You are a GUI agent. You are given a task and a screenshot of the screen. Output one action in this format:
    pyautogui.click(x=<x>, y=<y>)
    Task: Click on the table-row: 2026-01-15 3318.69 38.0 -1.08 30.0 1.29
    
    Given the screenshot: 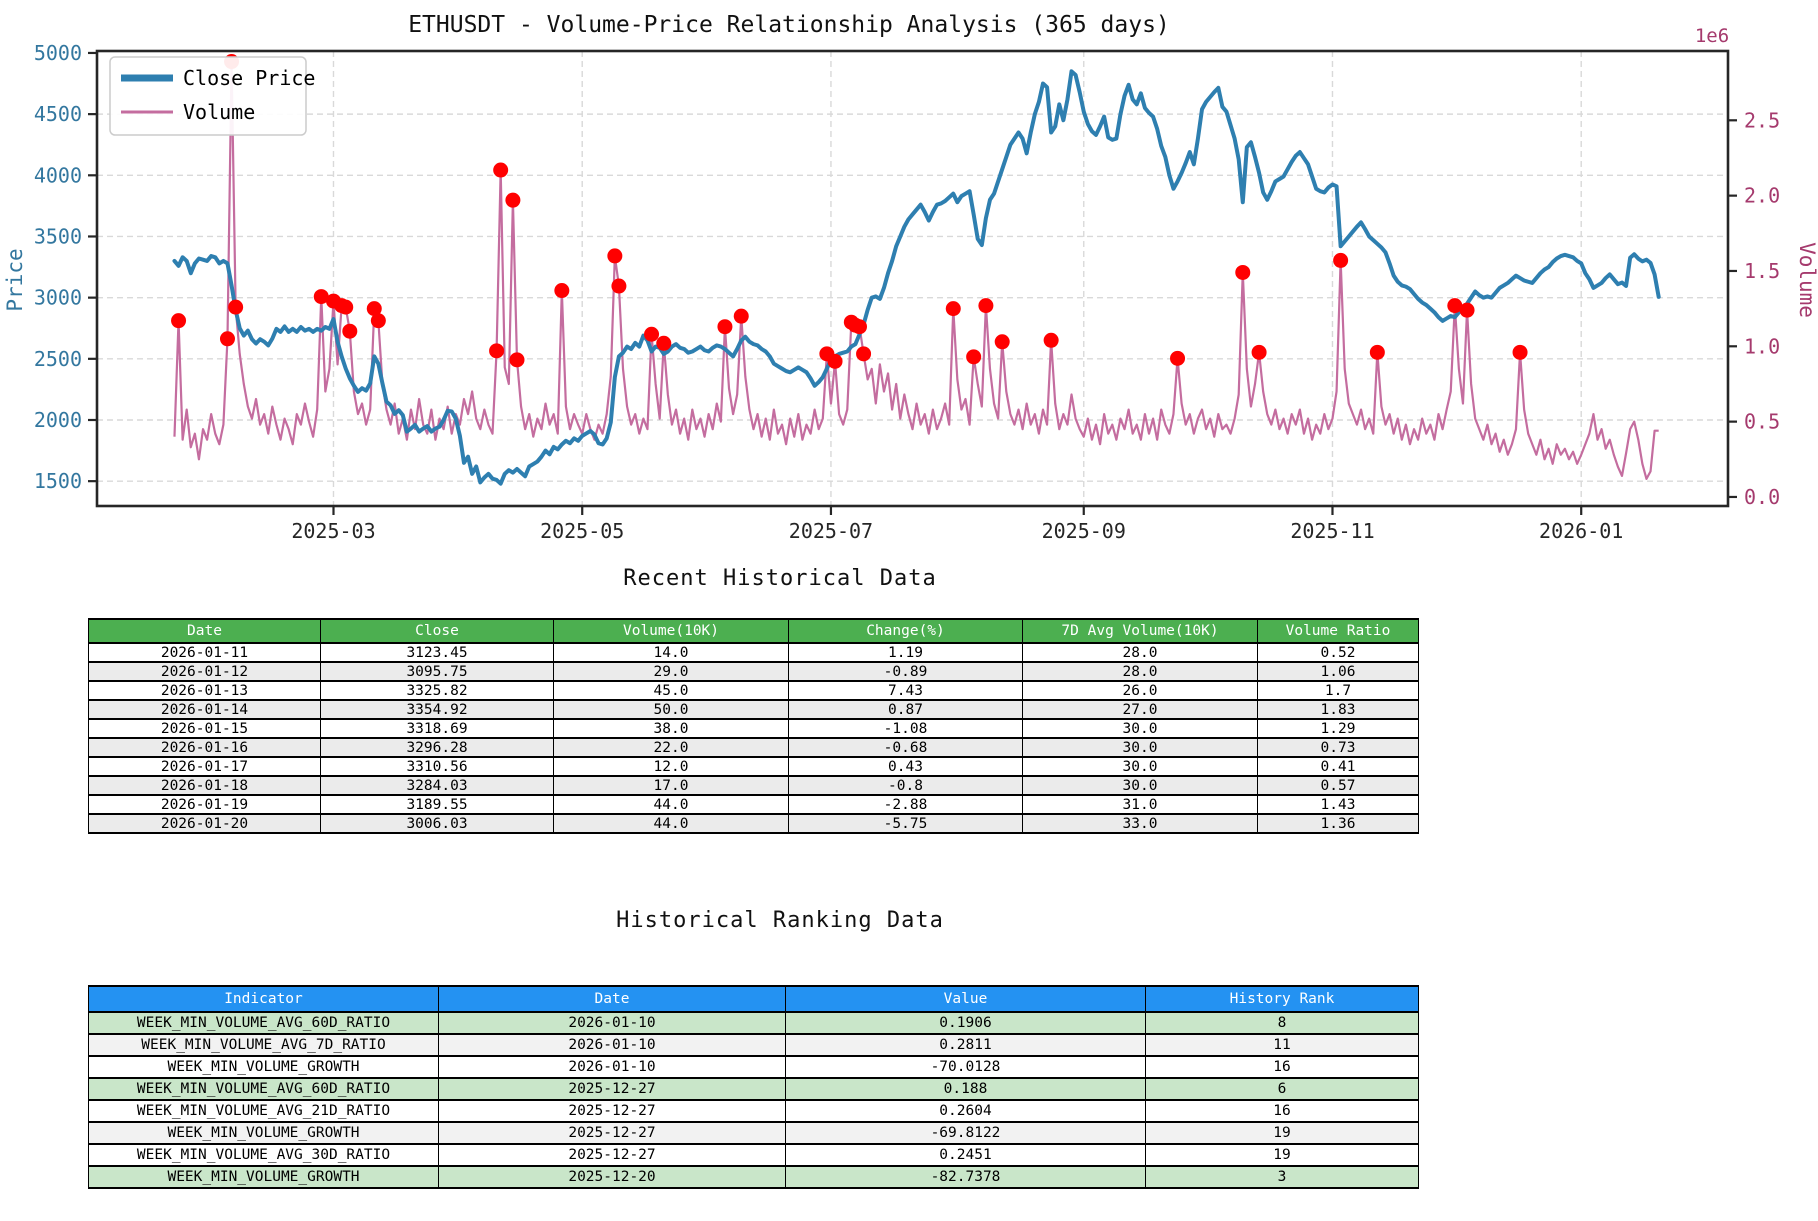 What is the action you would take?
    pyautogui.click(x=753, y=728)
    